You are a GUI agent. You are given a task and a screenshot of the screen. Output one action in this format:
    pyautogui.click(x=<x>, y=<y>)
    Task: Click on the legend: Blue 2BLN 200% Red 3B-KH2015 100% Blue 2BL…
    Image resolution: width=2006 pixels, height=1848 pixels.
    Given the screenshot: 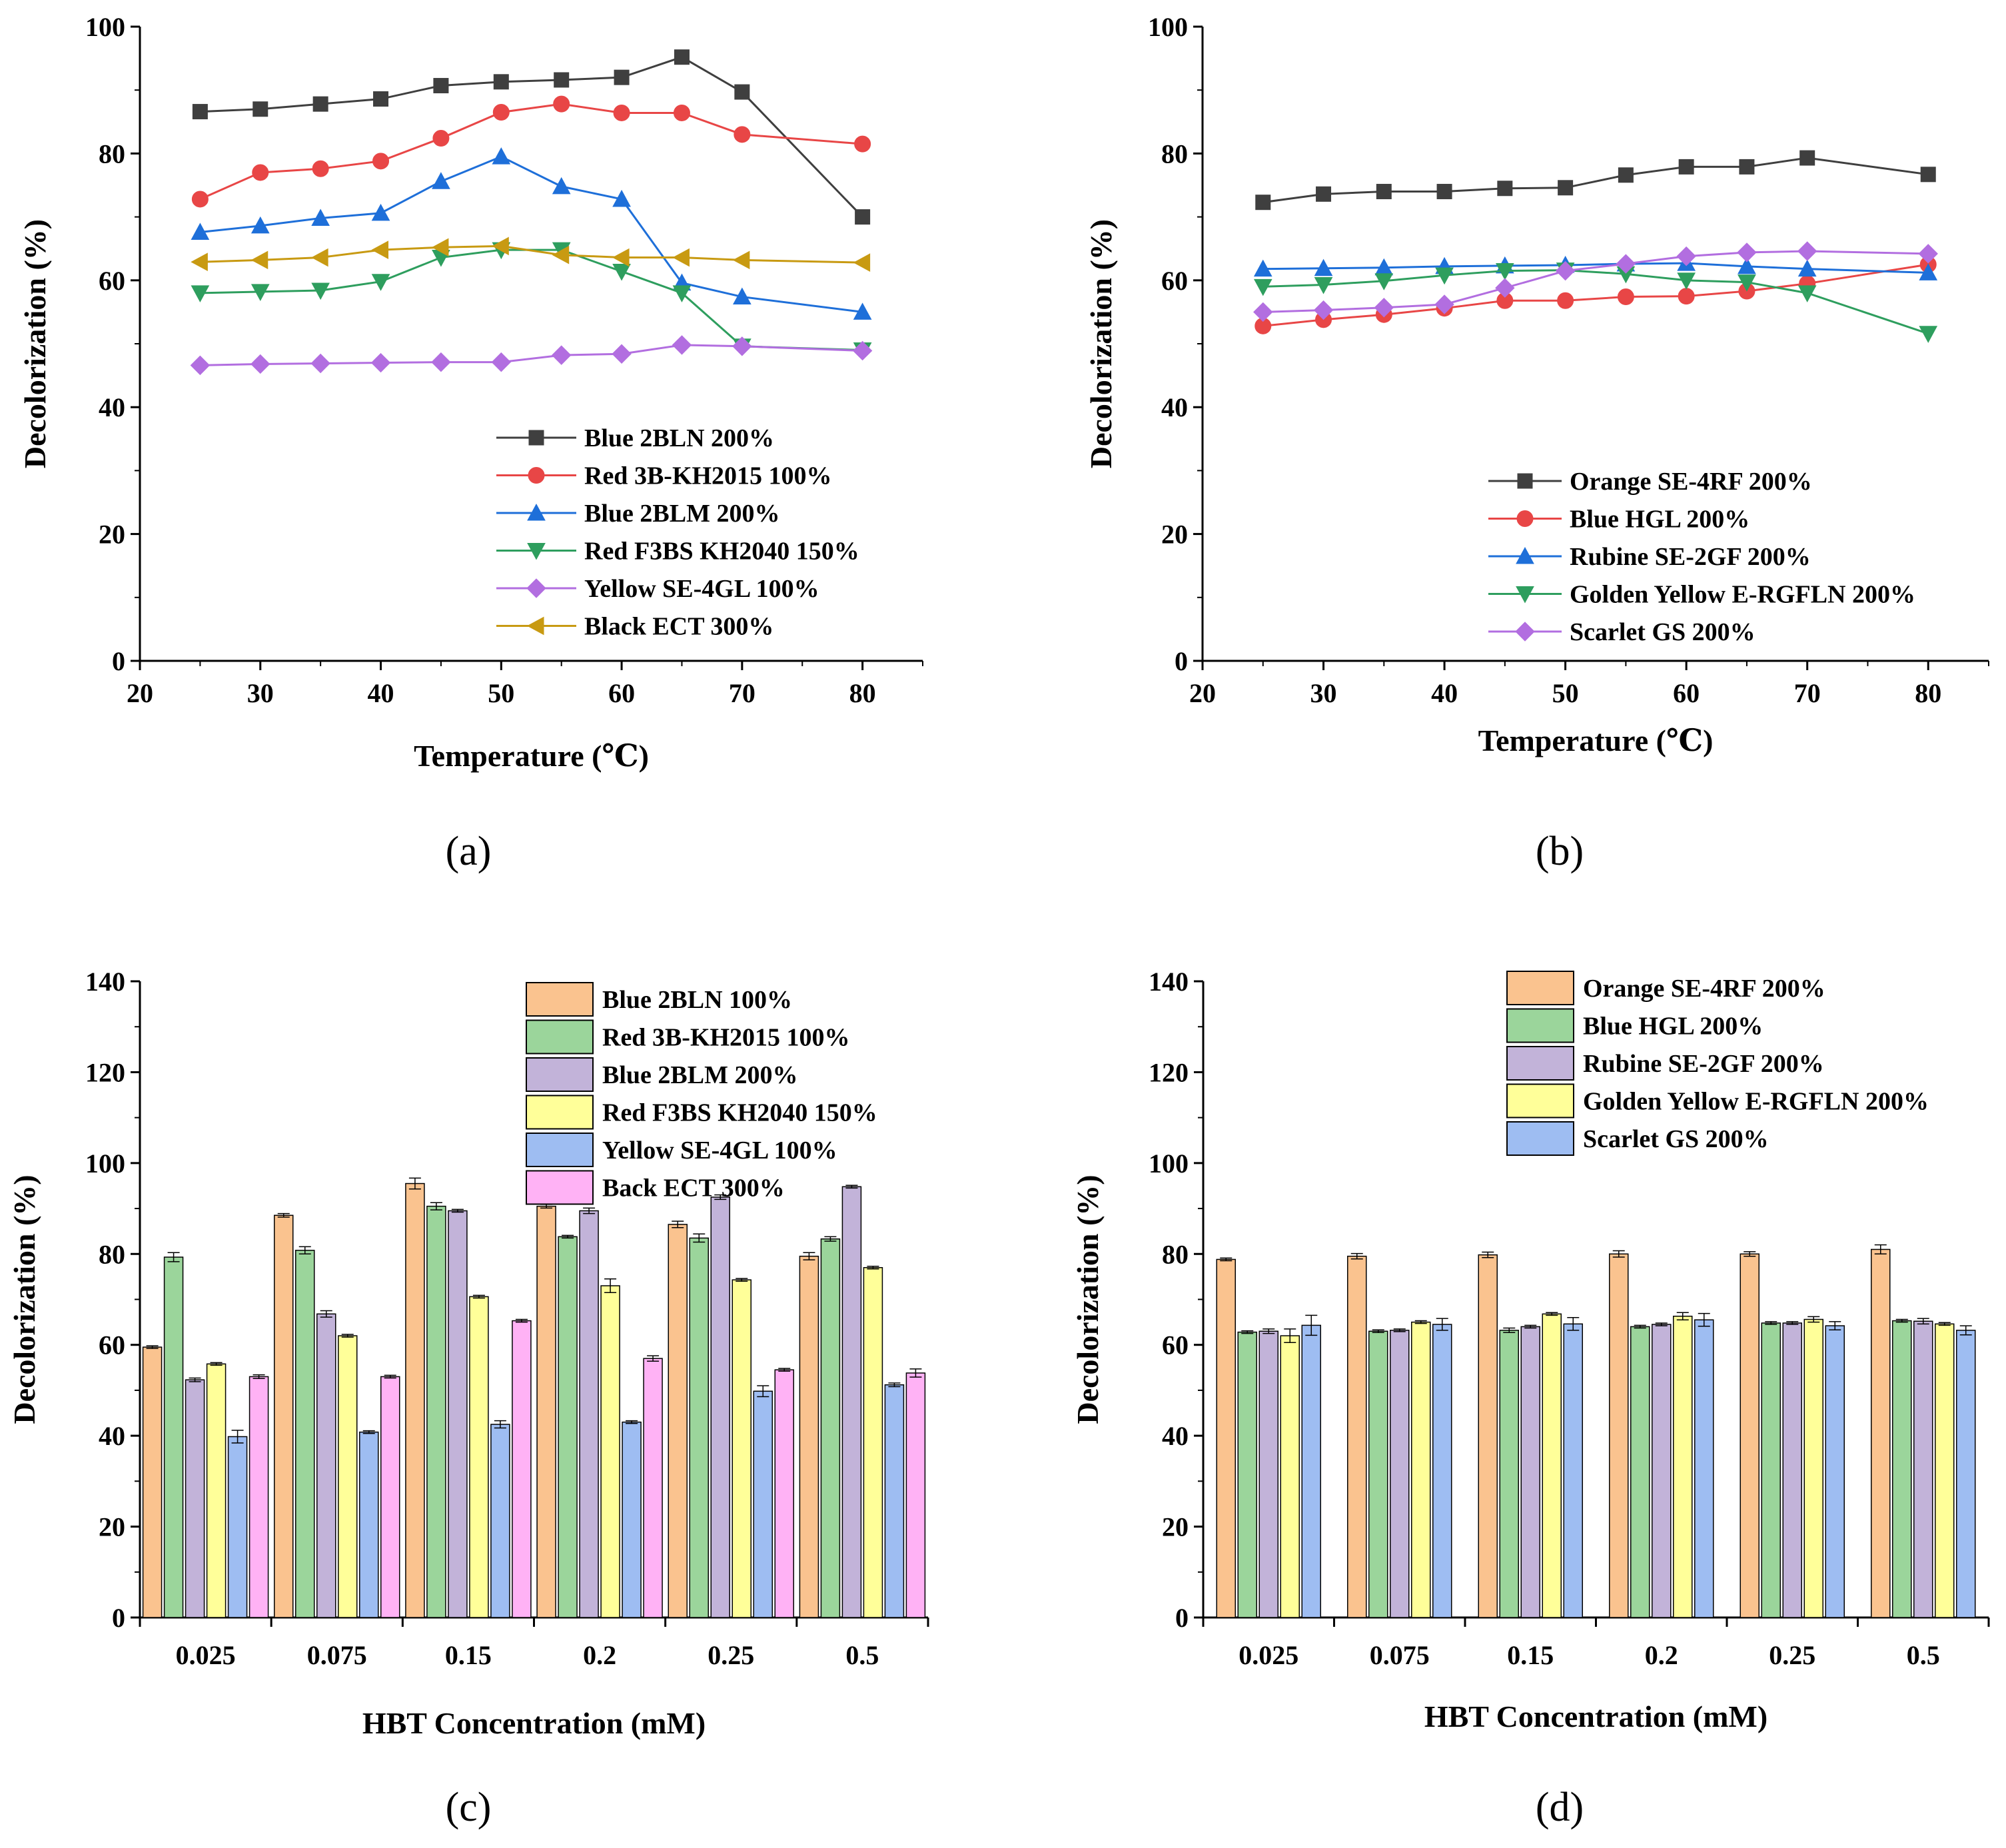 What is the action you would take?
    pyautogui.click(x=677, y=532)
    